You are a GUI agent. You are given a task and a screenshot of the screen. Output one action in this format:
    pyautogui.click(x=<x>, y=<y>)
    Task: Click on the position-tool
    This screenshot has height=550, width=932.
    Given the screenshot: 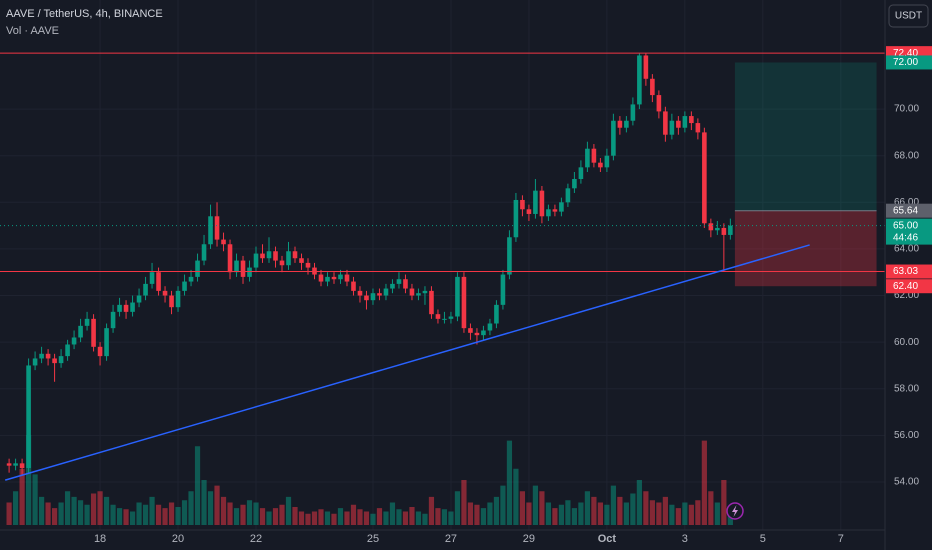 What is the action you would take?
    pyautogui.click(x=805, y=174)
    